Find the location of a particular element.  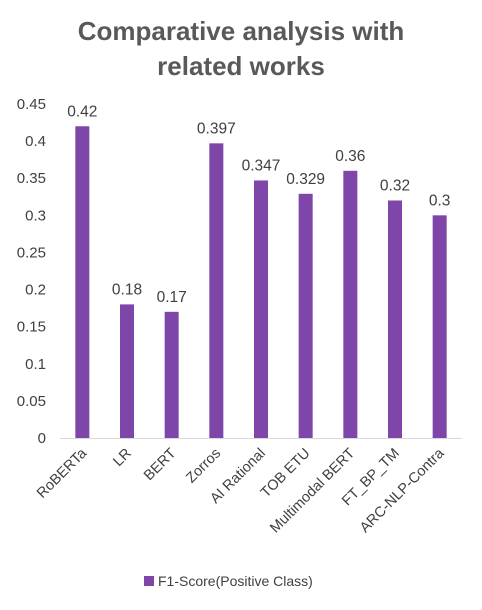

x-tick-label: Zorros is located at coordinates (203, 466).